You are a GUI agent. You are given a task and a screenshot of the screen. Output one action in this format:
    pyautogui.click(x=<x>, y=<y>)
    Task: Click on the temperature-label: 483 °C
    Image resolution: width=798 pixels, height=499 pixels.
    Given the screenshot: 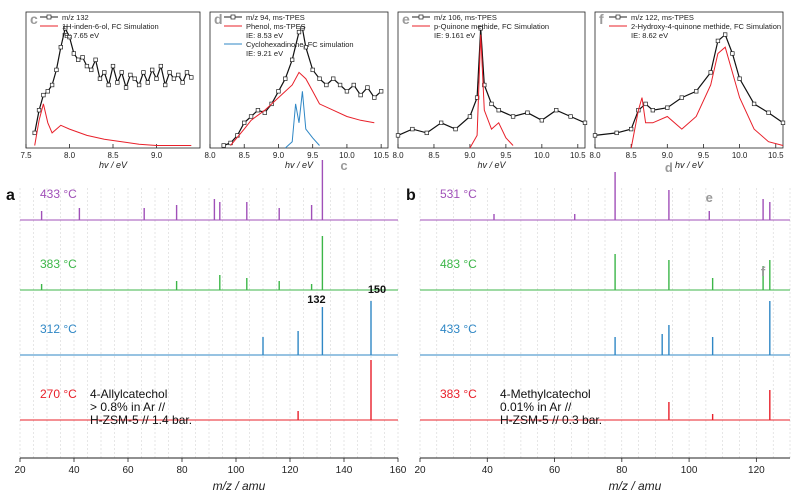 What is the action you would take?
    pyautogui.click(x=458, y=264)
    